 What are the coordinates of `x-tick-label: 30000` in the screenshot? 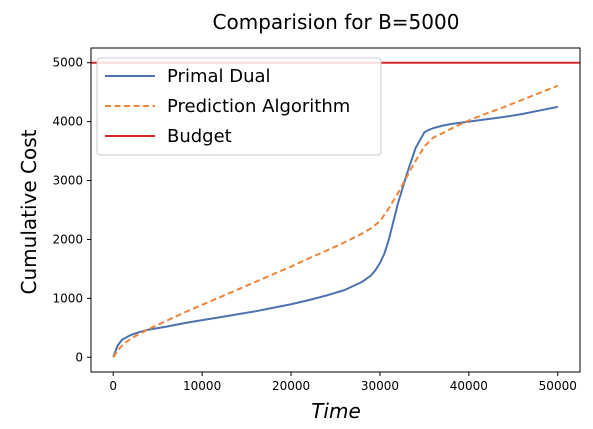 It's located at (380, 386).